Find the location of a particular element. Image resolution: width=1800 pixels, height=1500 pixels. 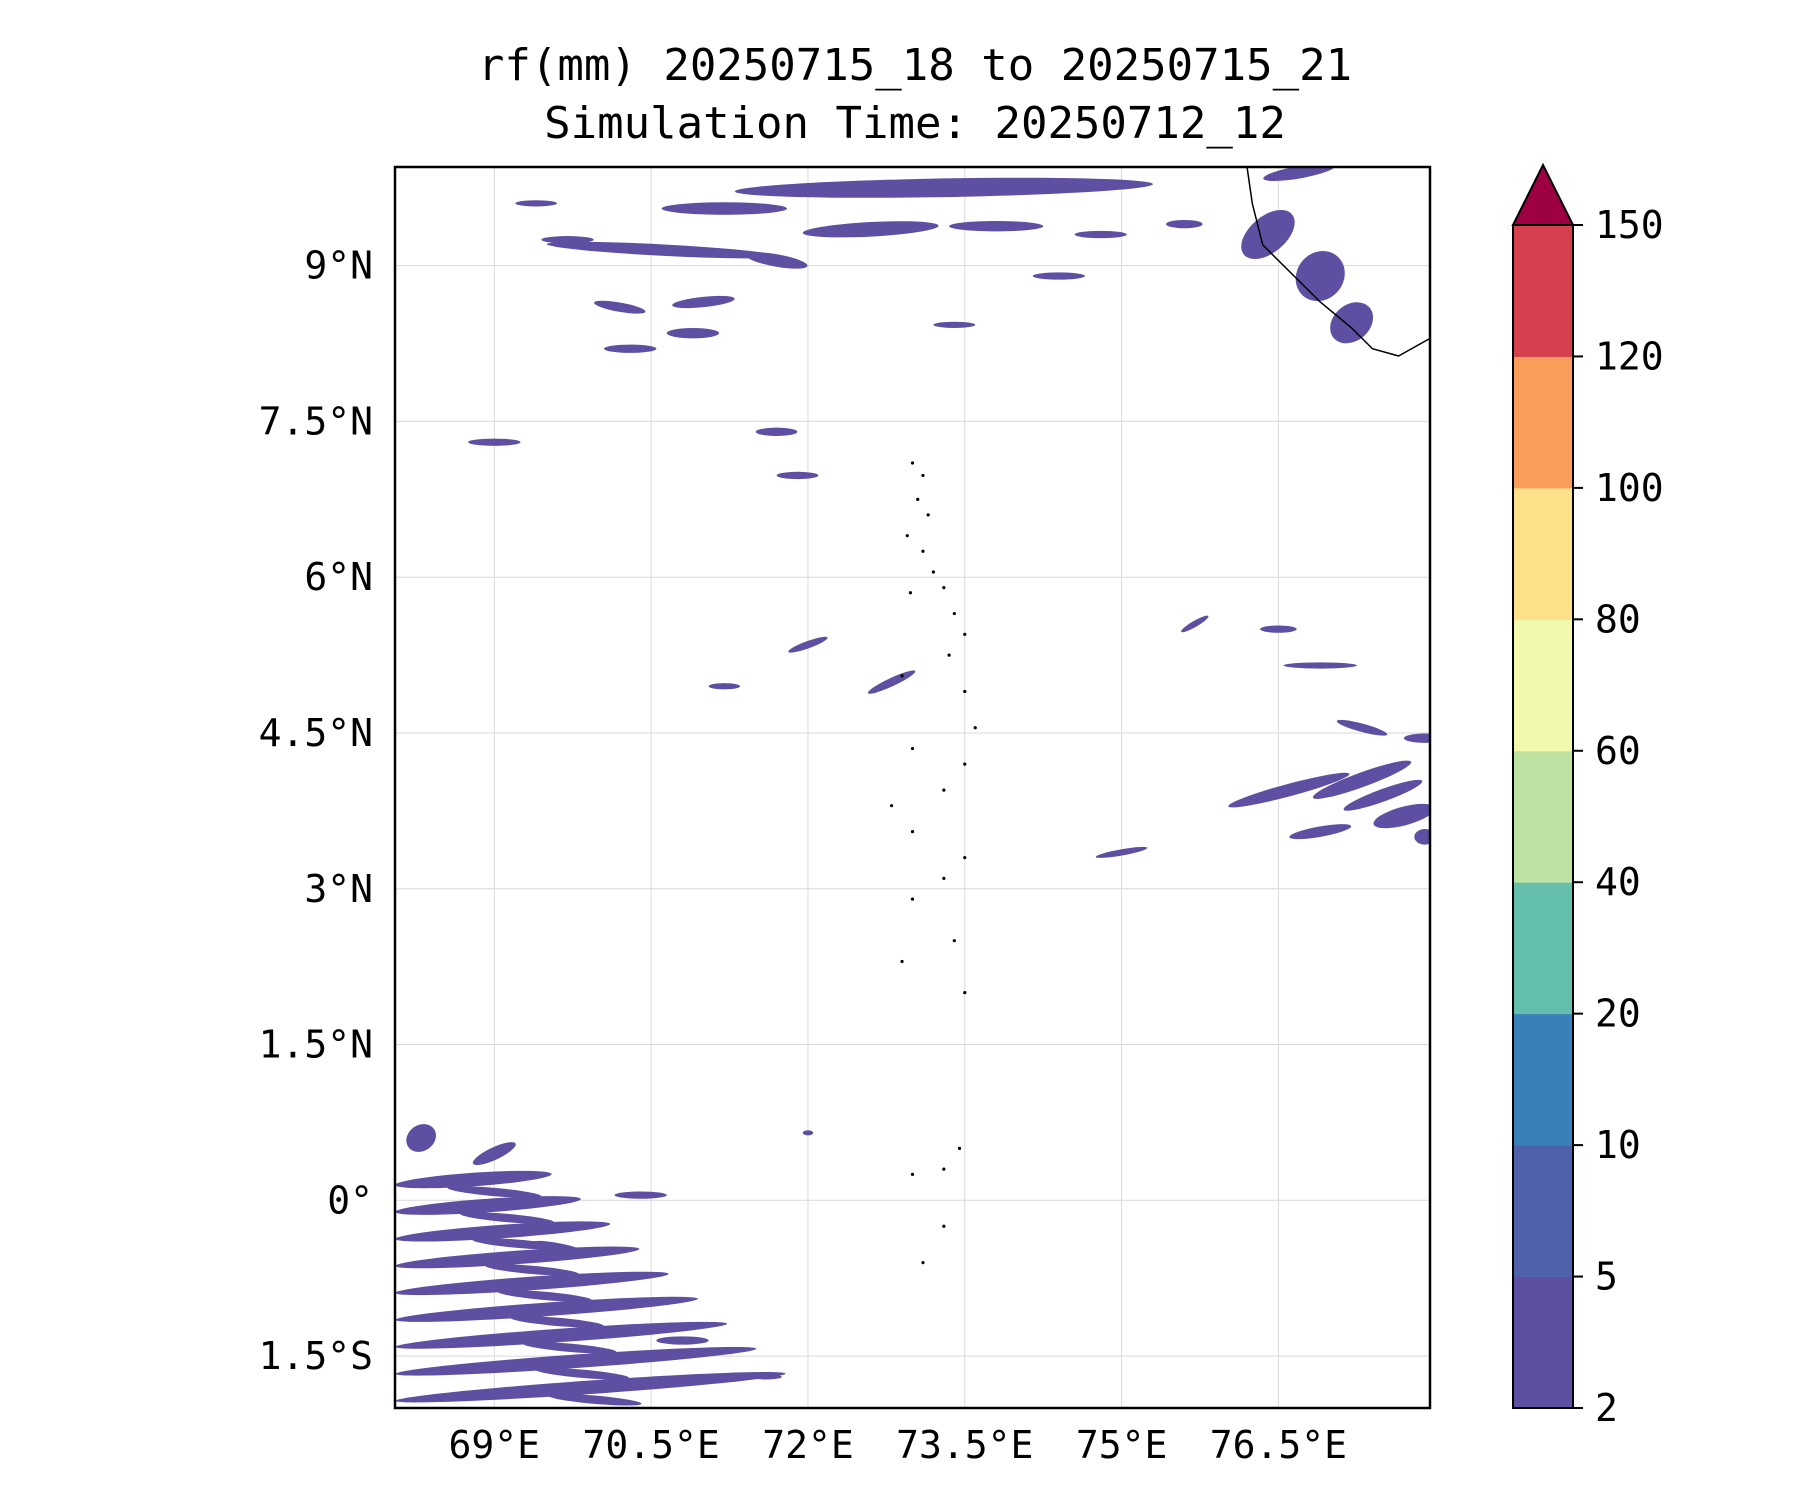

lat-tick-label: 1.5°N is located at coordinates (316, 1045).